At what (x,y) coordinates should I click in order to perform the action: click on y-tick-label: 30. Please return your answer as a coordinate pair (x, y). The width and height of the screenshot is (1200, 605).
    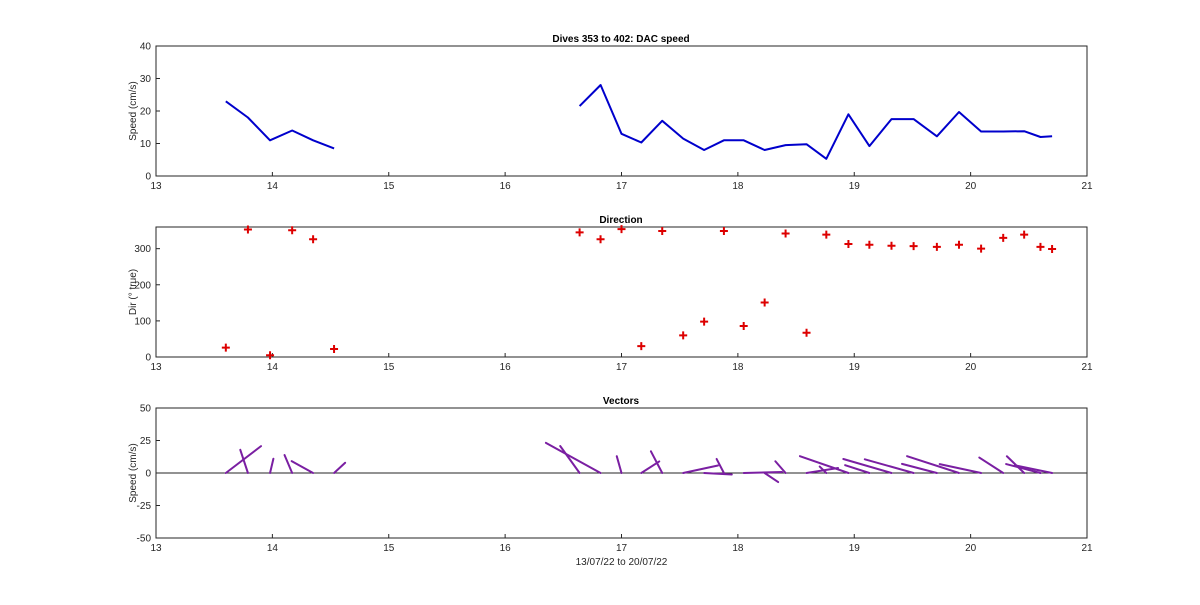
    Looking at the image, I should click on (146, 79).